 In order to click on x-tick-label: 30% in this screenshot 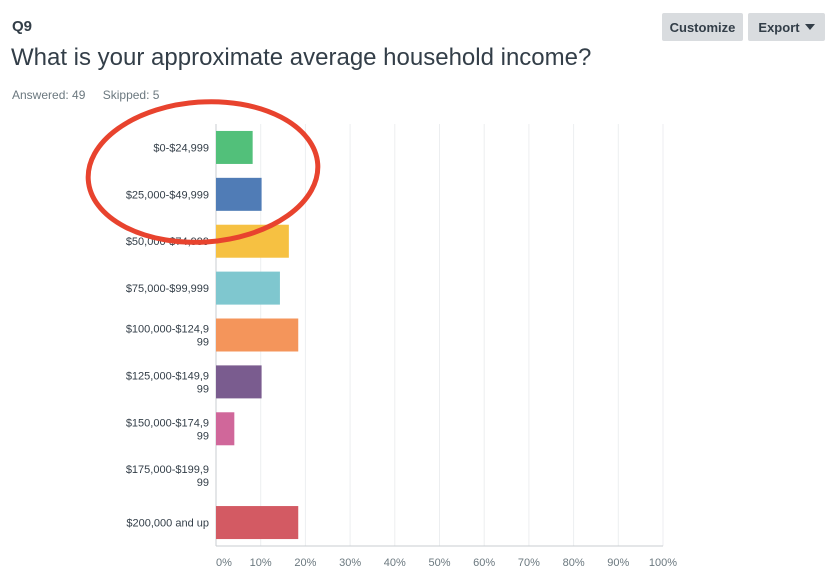, I will do `click(350, 563)`.